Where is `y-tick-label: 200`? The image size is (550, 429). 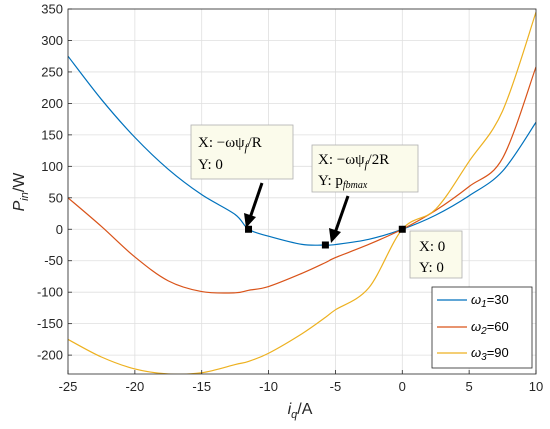 y-tick-label: 200 is located at coordinates (52, 103).